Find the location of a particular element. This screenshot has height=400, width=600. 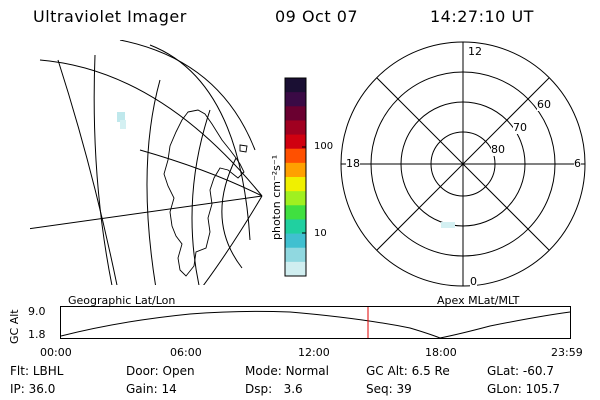

status-mode: Mode: Normal is located at coordinates (287, 371).